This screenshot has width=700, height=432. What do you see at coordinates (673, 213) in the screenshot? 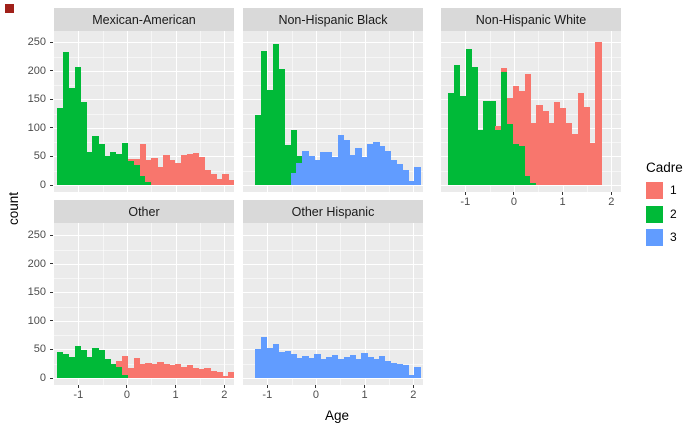
I see `legend-key-label: 2` at bounding box center [673, 213].